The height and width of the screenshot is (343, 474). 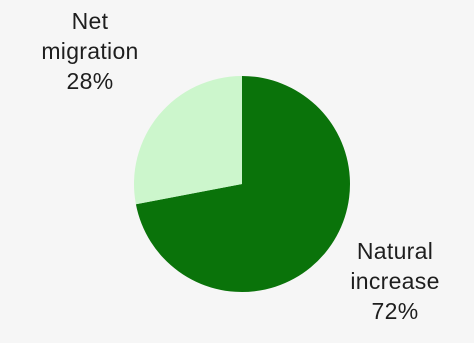 I want to click on slice-label-natural-increase-line-2: increase, so click(x=395, y=281).